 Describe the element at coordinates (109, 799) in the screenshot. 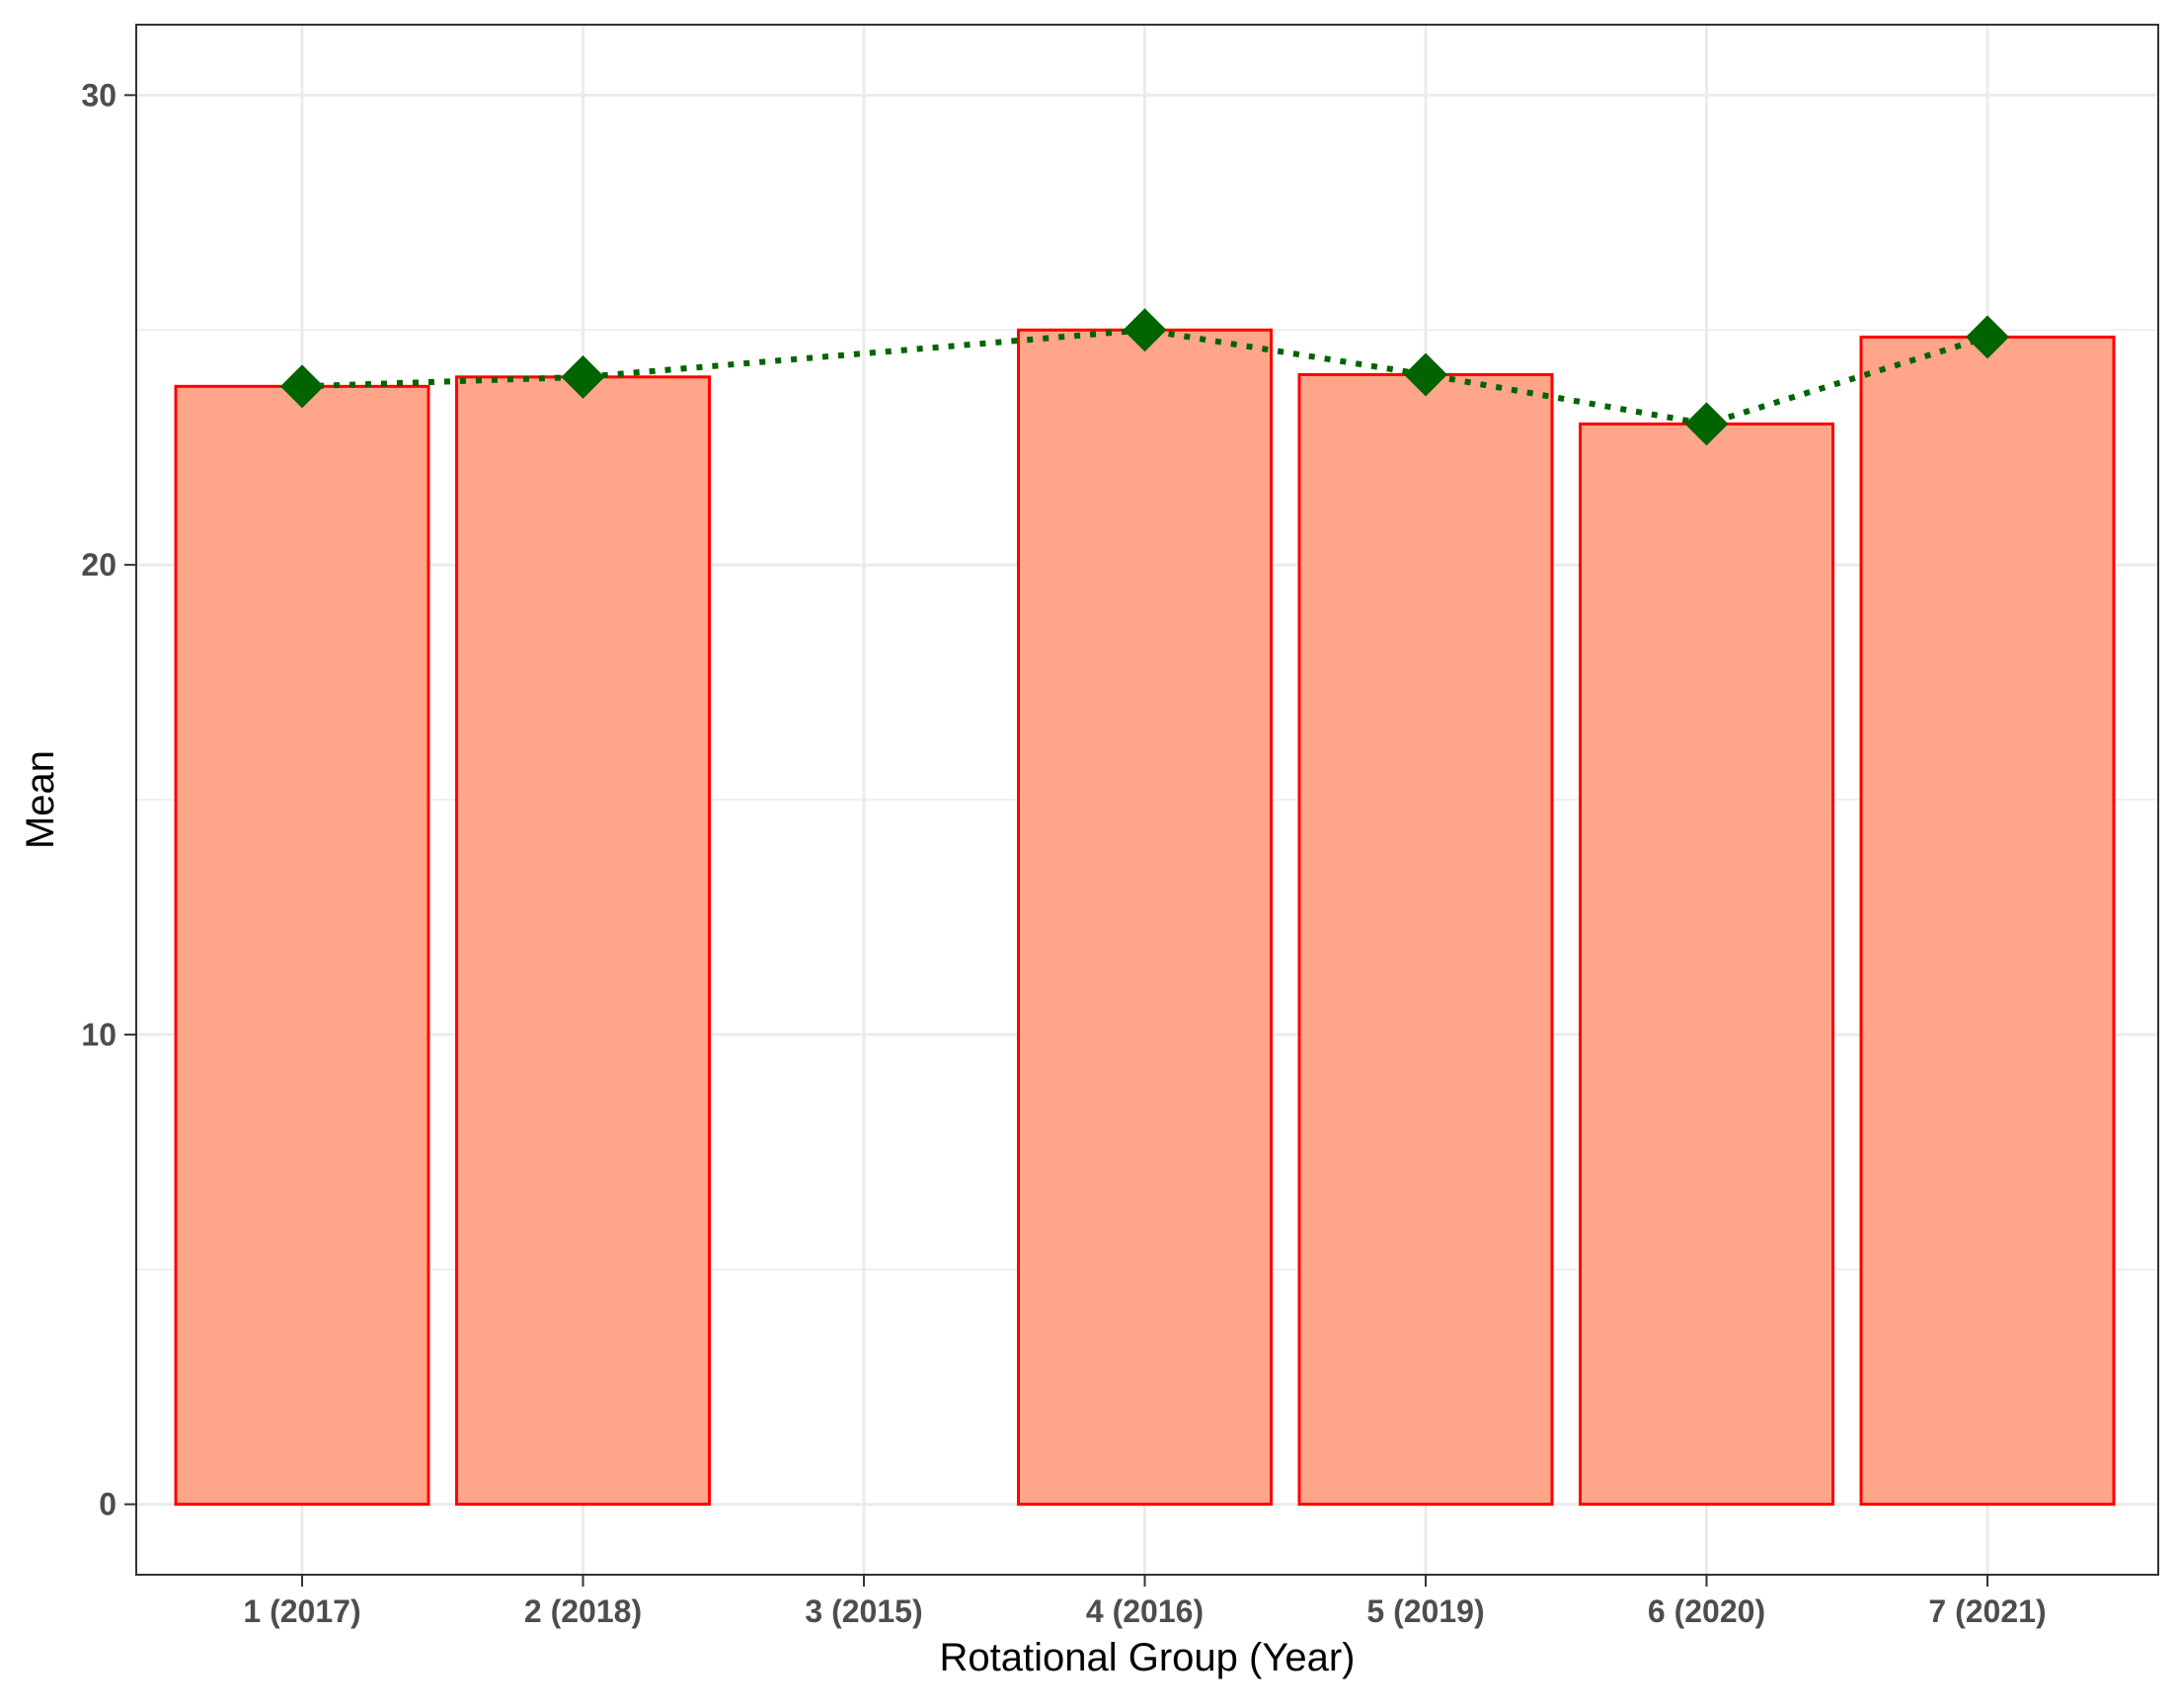

I see `y-axis: 0 10 20 30` at that location.